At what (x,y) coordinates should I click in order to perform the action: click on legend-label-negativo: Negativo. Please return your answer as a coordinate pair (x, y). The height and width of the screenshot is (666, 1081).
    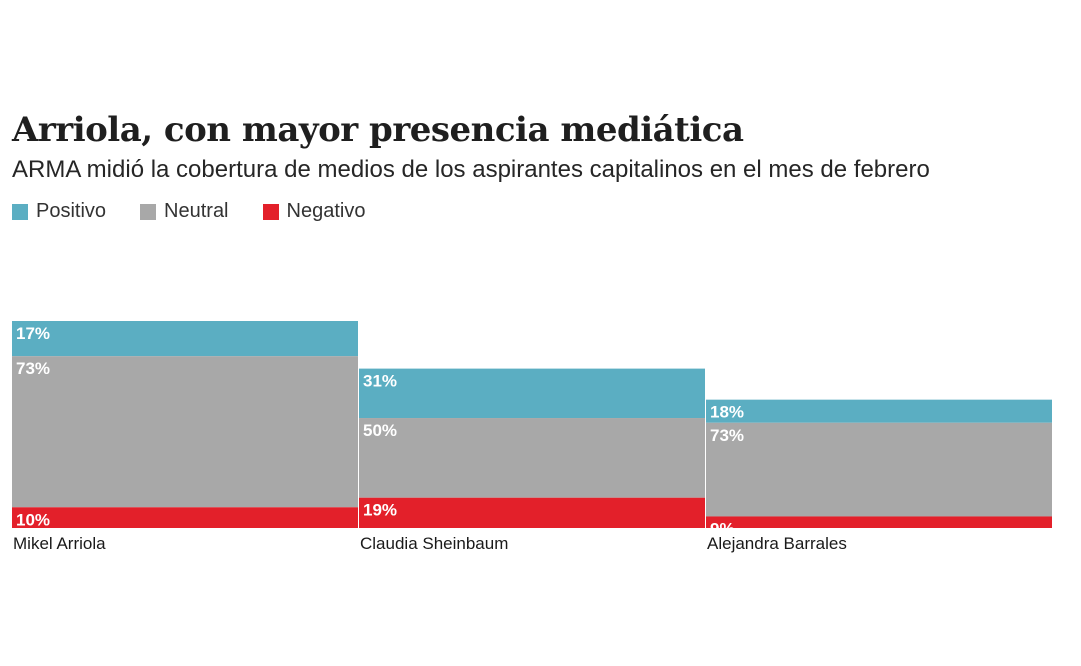
    Looking at the image, I should click on (326, 211).